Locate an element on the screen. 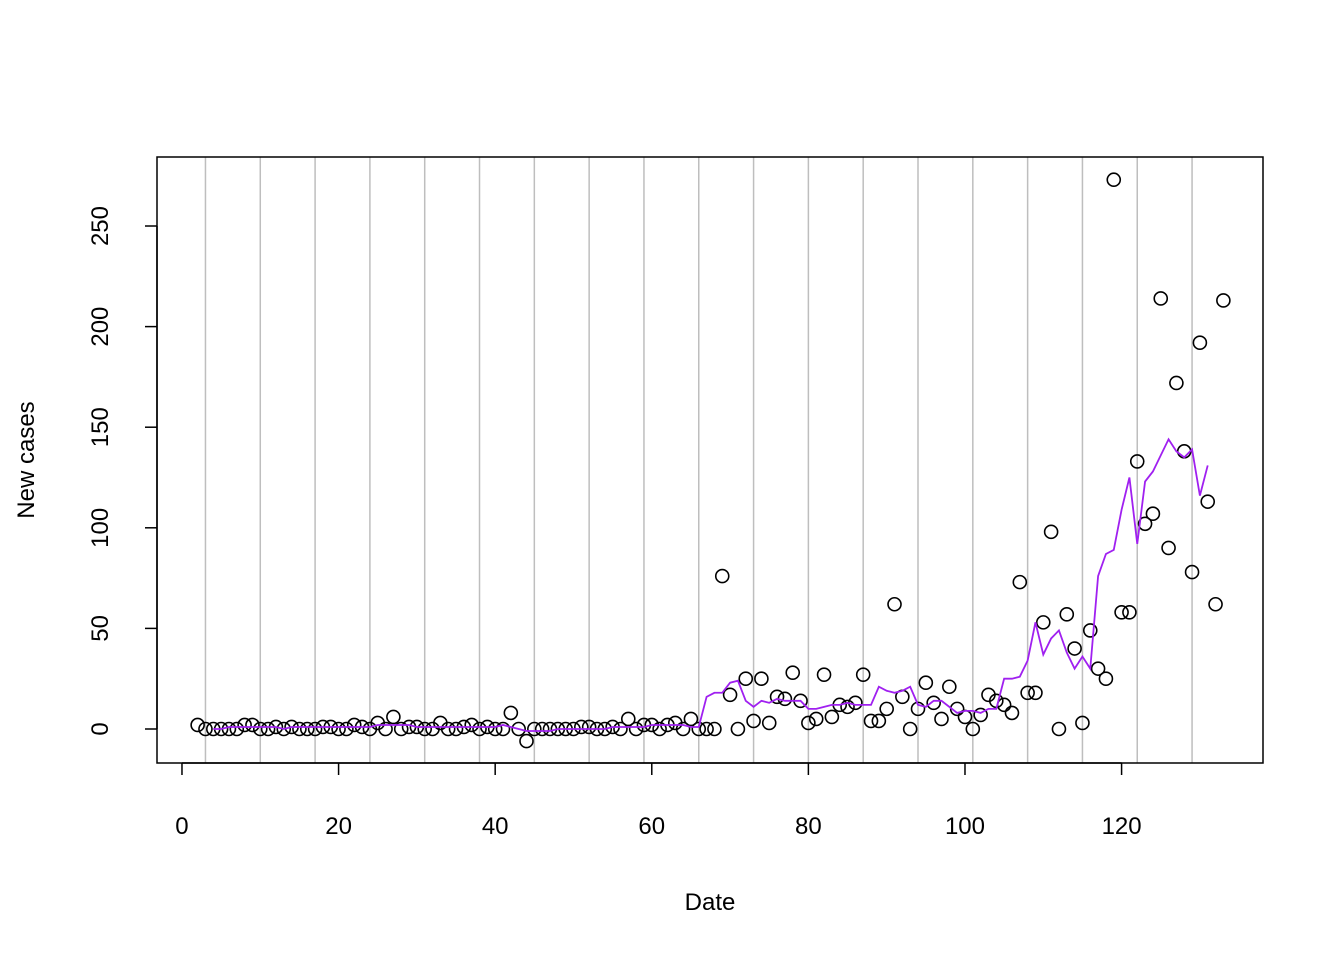  y-tick-label: 100 is located at coordinates (100, 528).